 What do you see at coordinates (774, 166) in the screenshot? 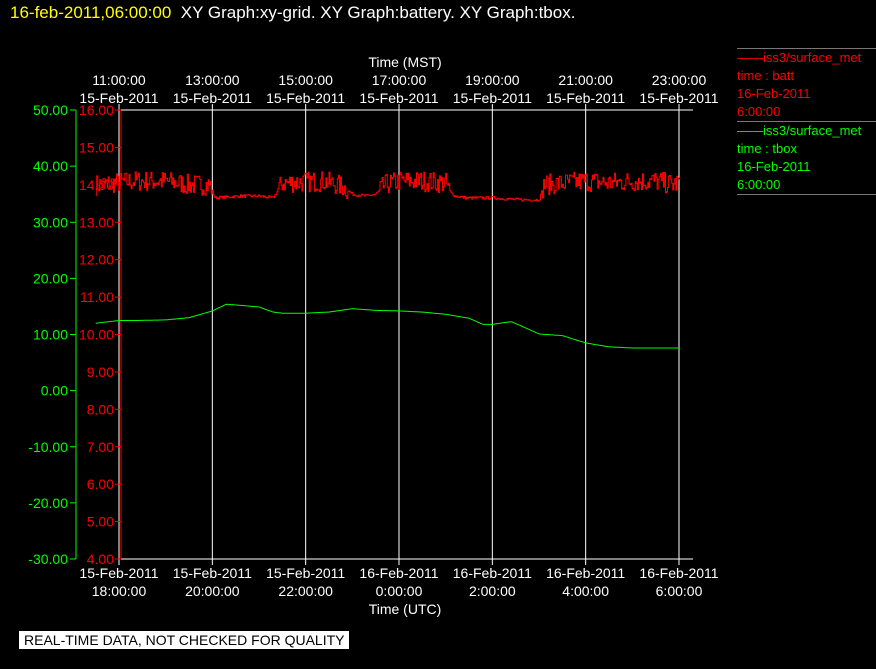
I see `legend-tbox-date: 16-Feb-2011` at bounding box center [774, 166].